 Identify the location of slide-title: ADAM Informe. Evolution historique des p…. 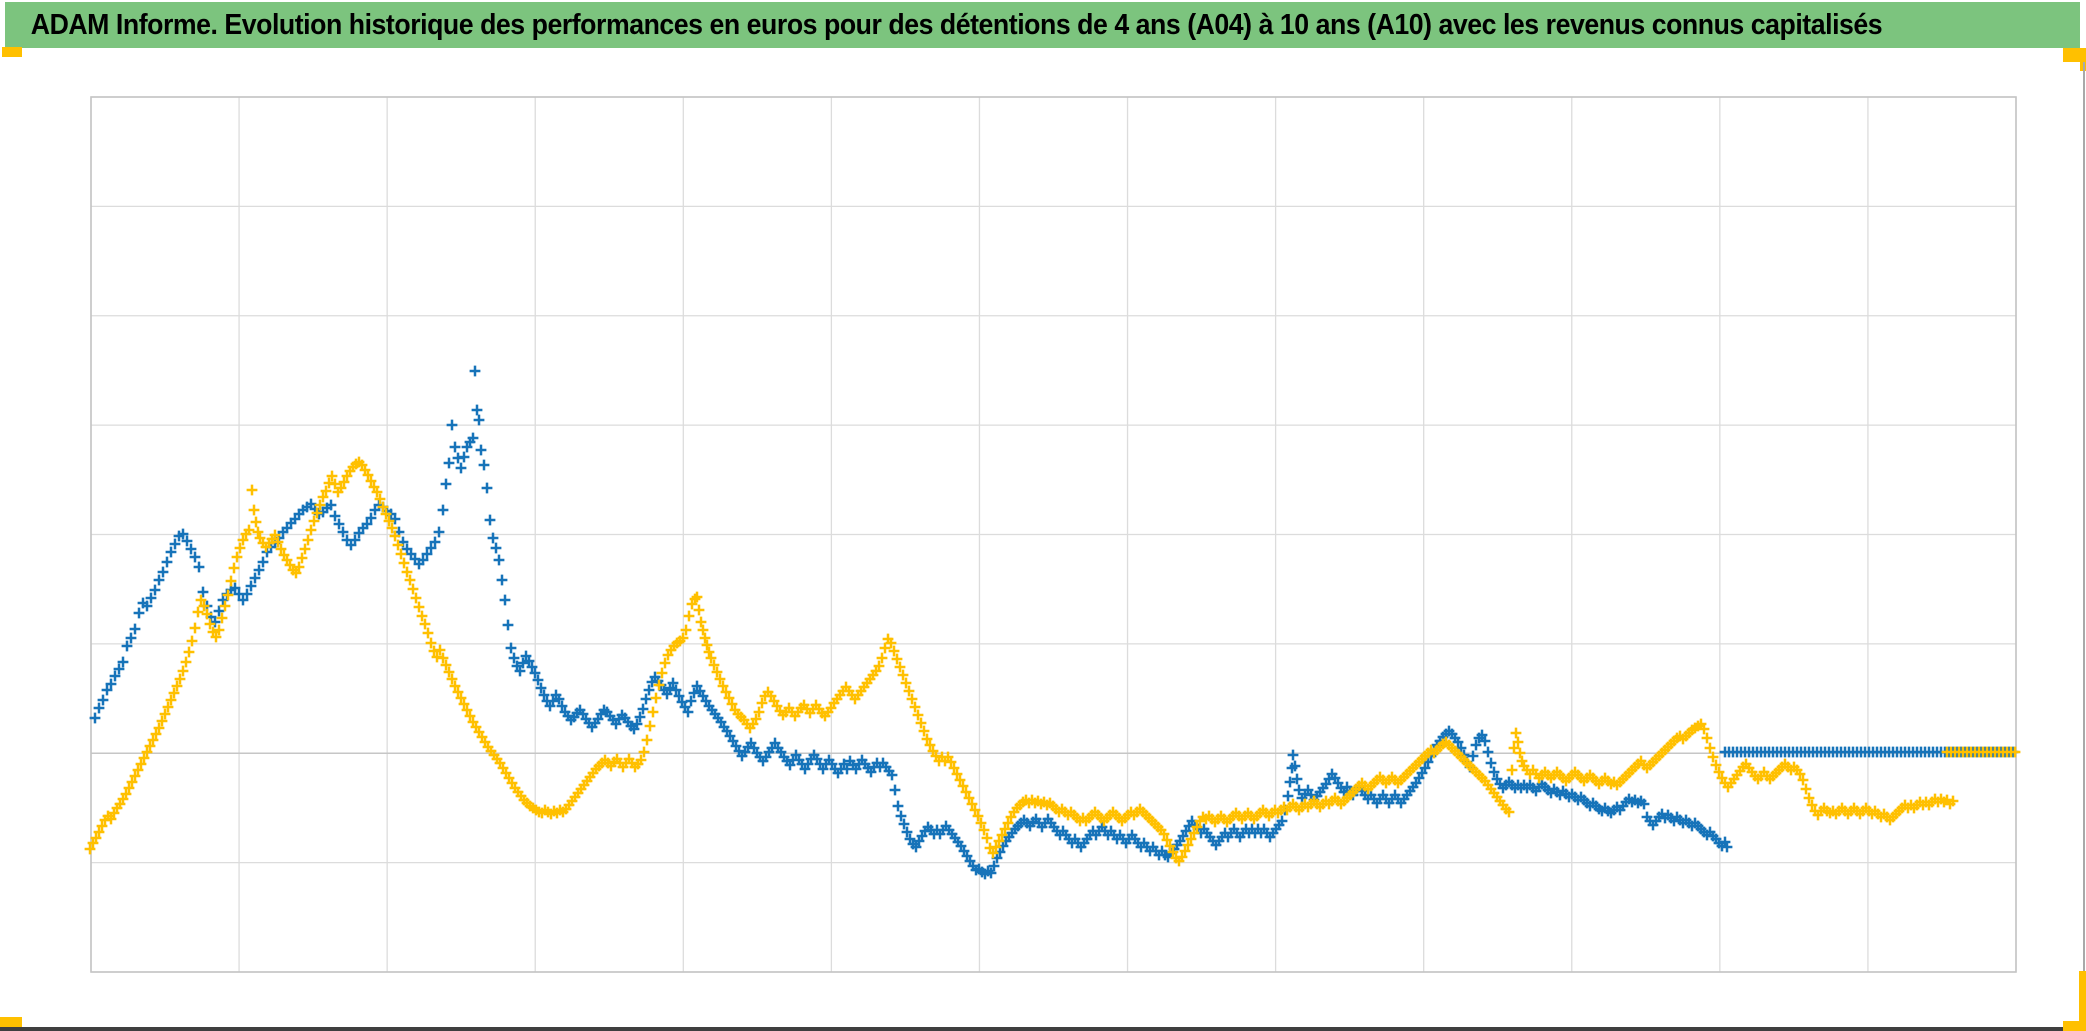
(956, 24).